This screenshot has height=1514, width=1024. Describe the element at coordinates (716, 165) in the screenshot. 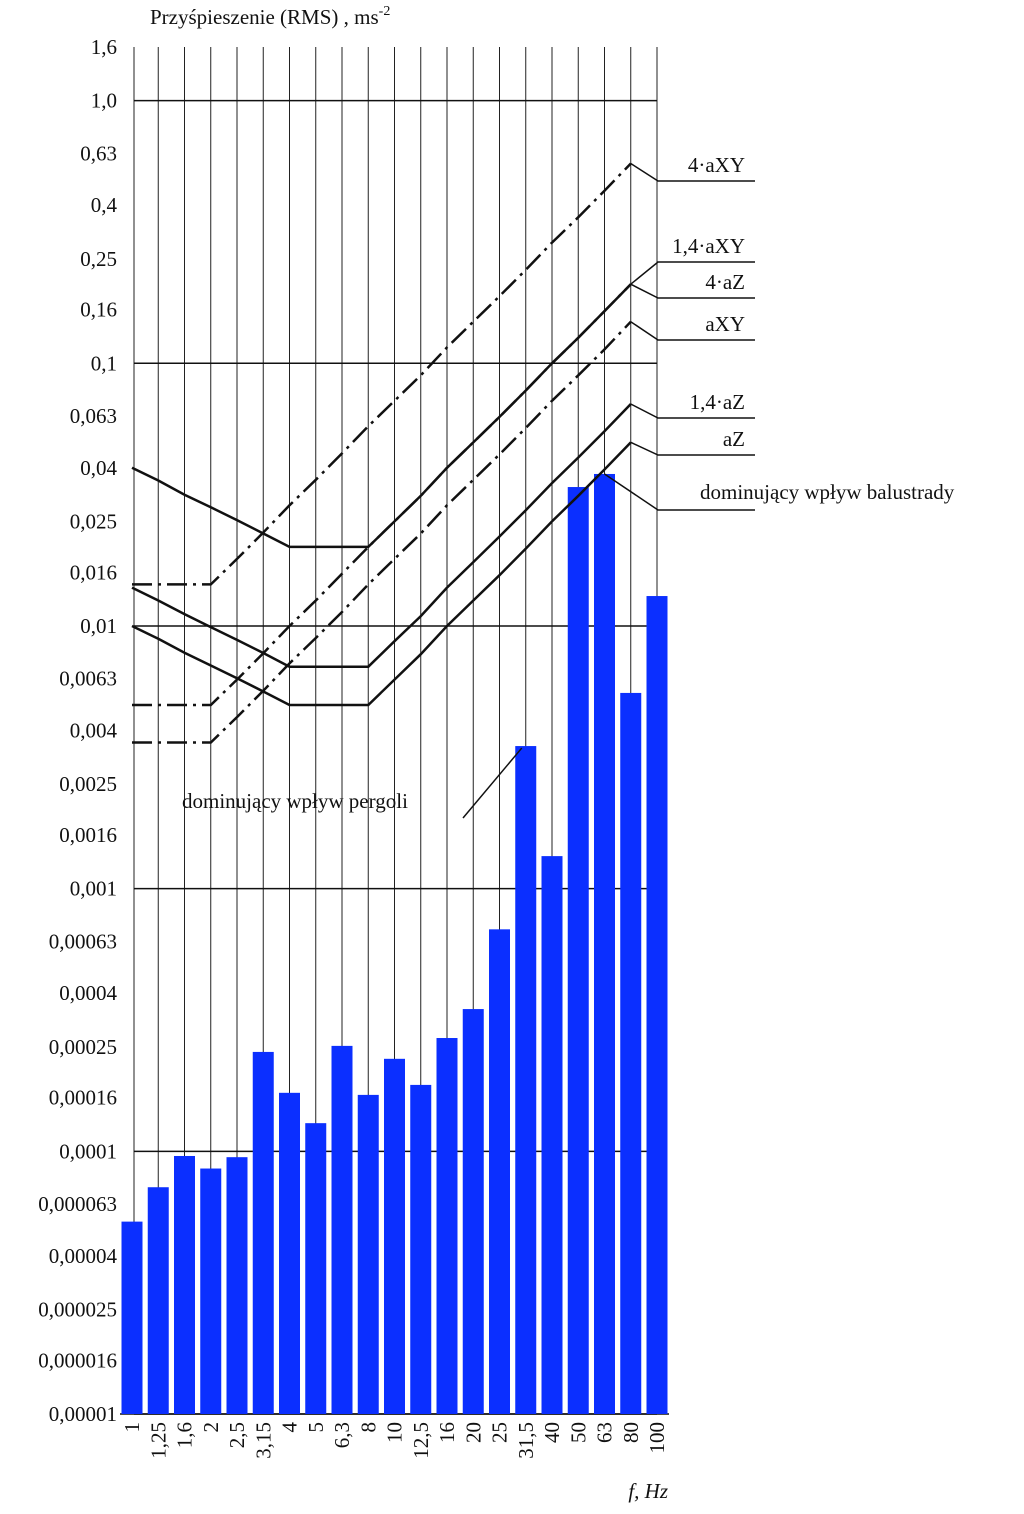

I see `series-label: 4·aXY` at that location.